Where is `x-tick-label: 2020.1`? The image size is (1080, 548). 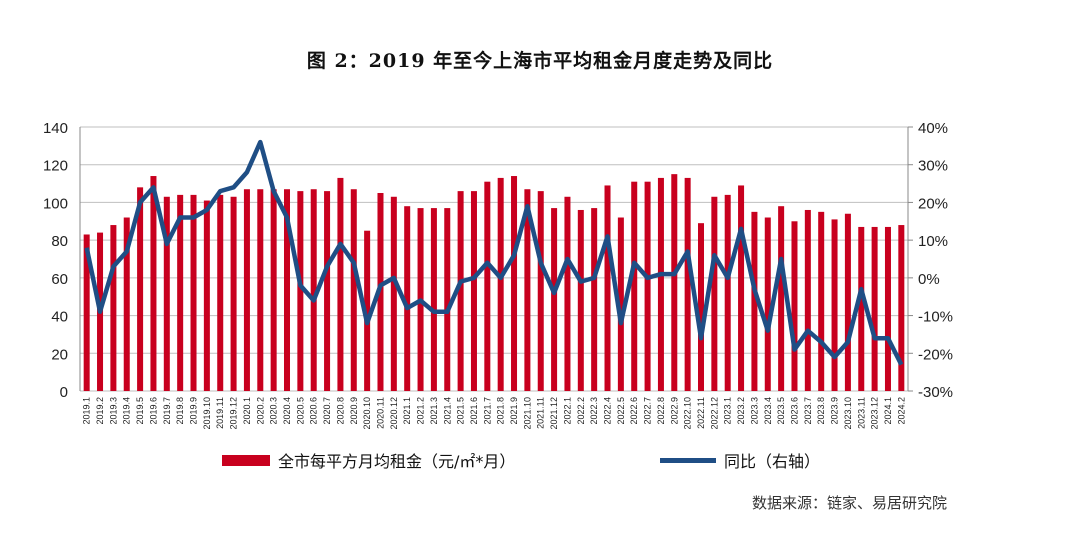
x-tick-label: 2020.1 is located at coordinates (247, 411).